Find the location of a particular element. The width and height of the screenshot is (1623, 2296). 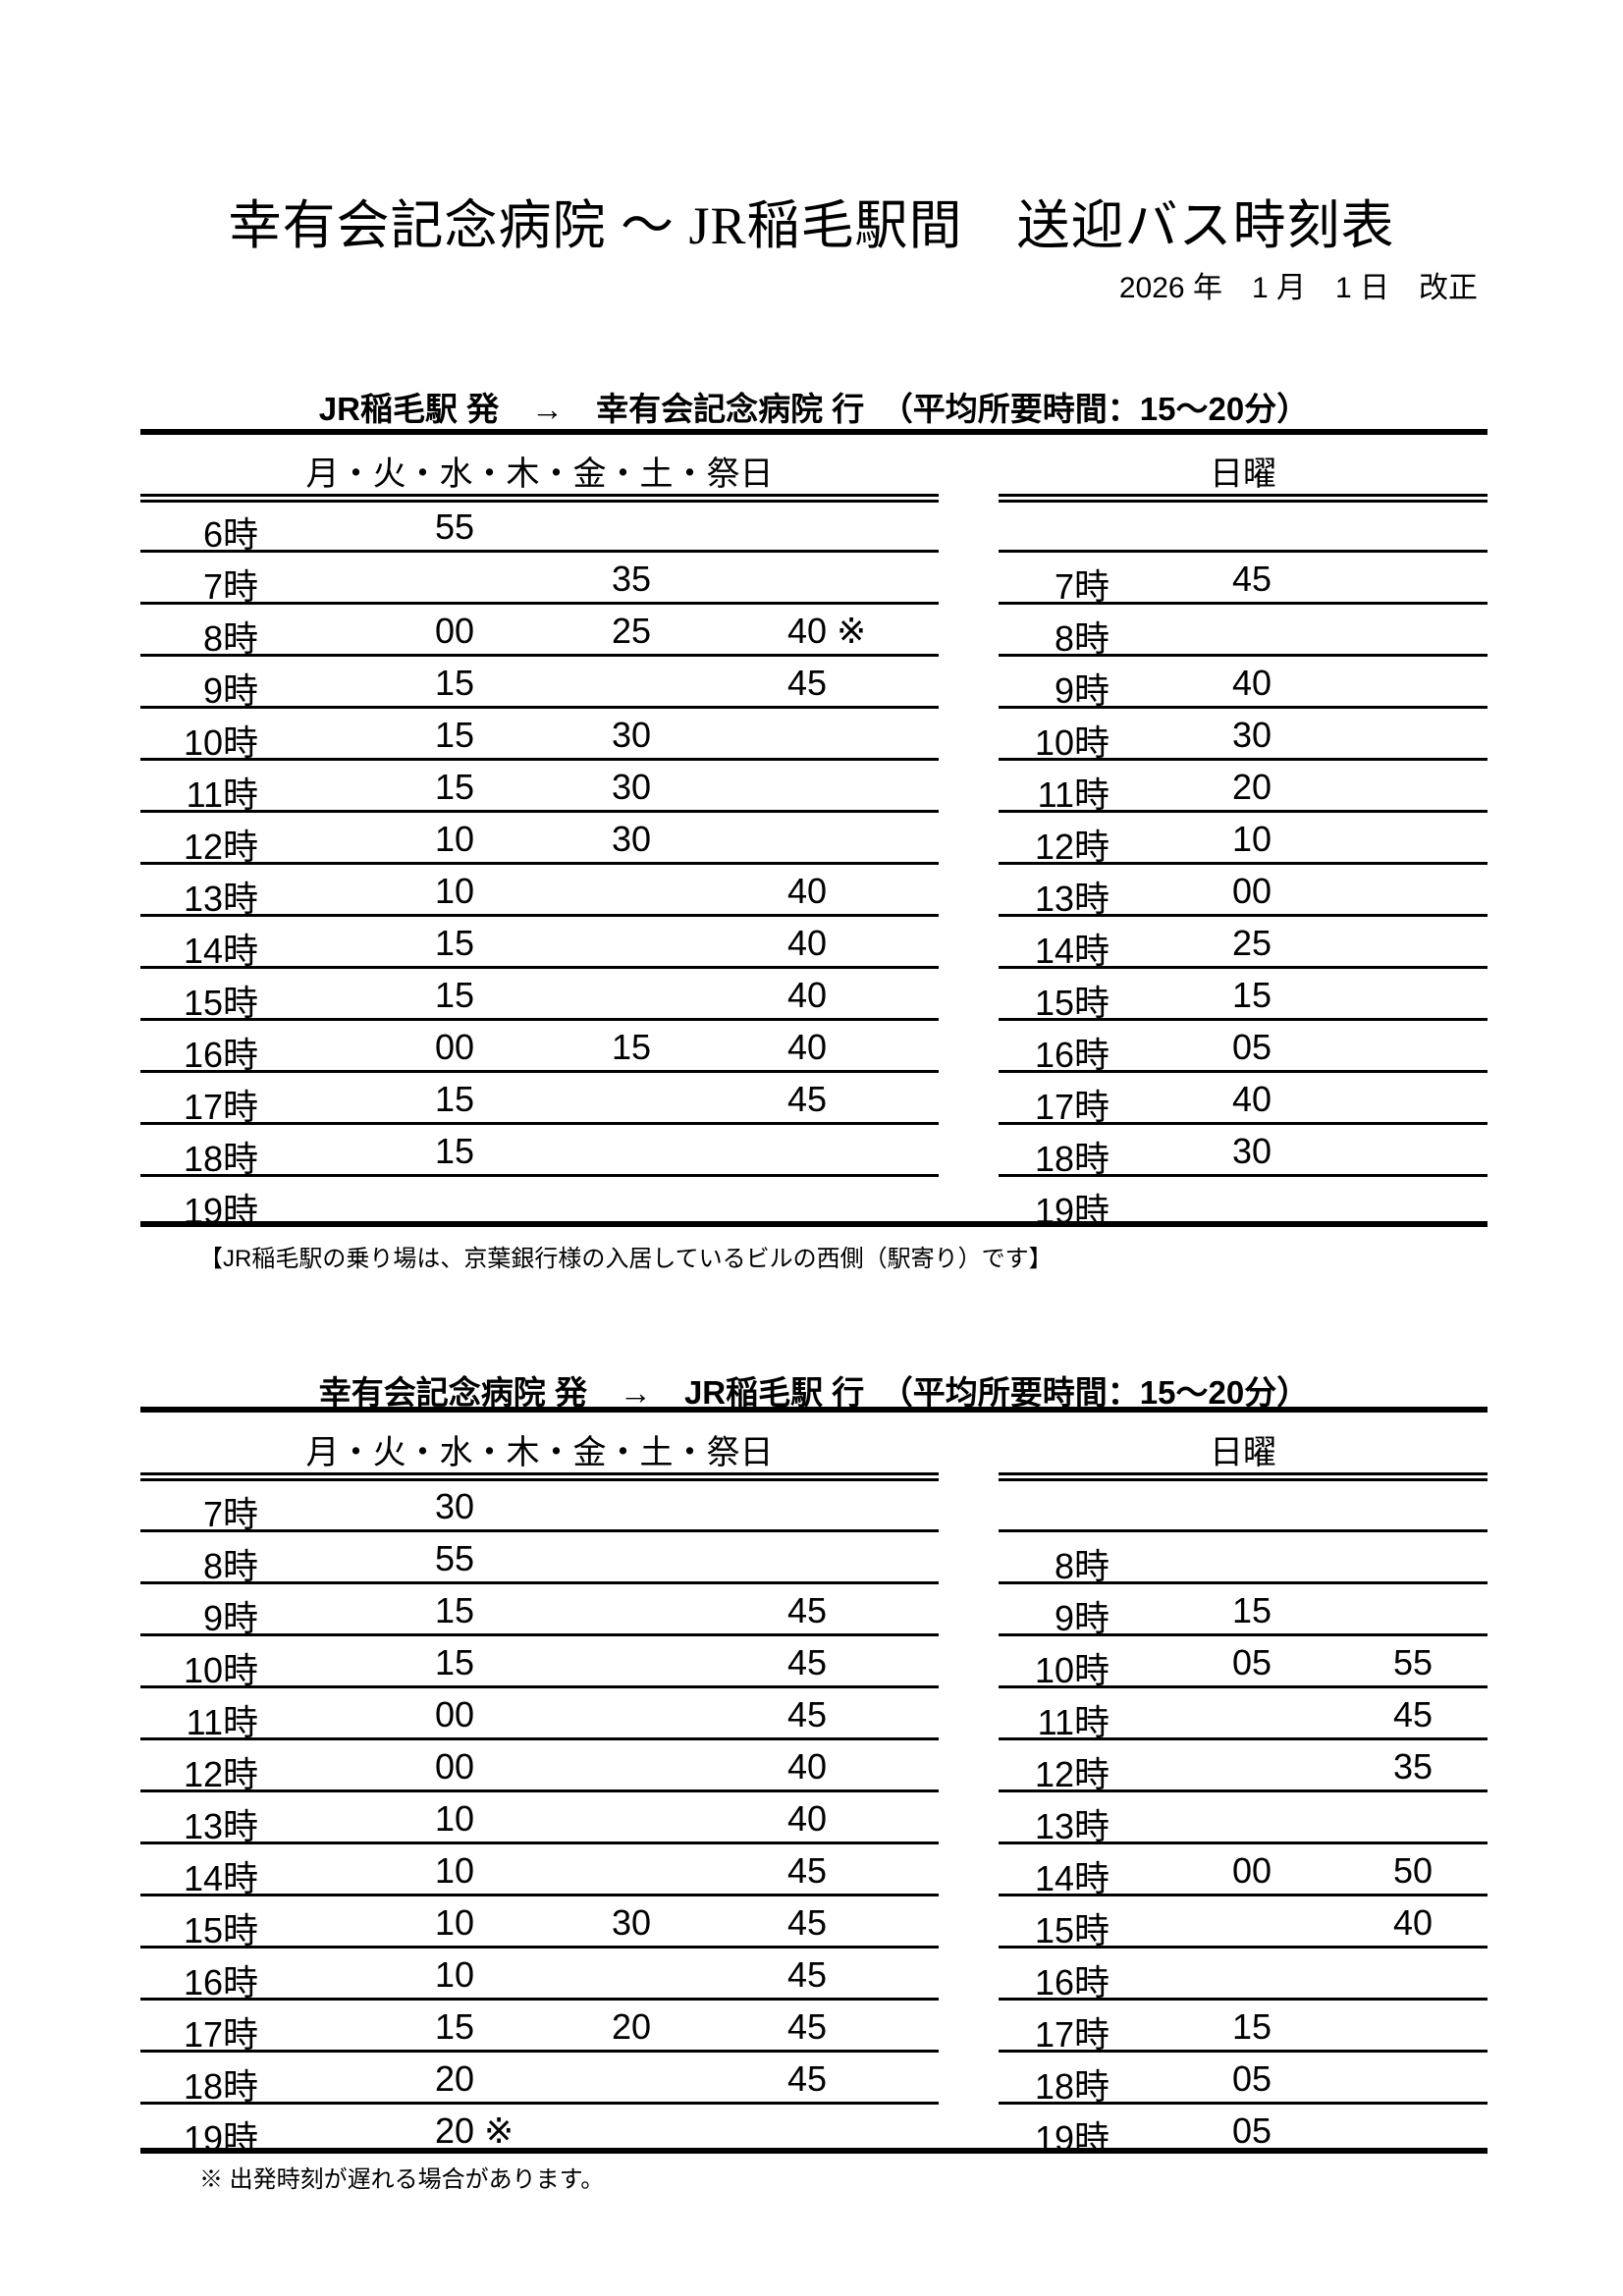

sunday-row: 14時 00 50 is located at coordinates (1243, 1871).